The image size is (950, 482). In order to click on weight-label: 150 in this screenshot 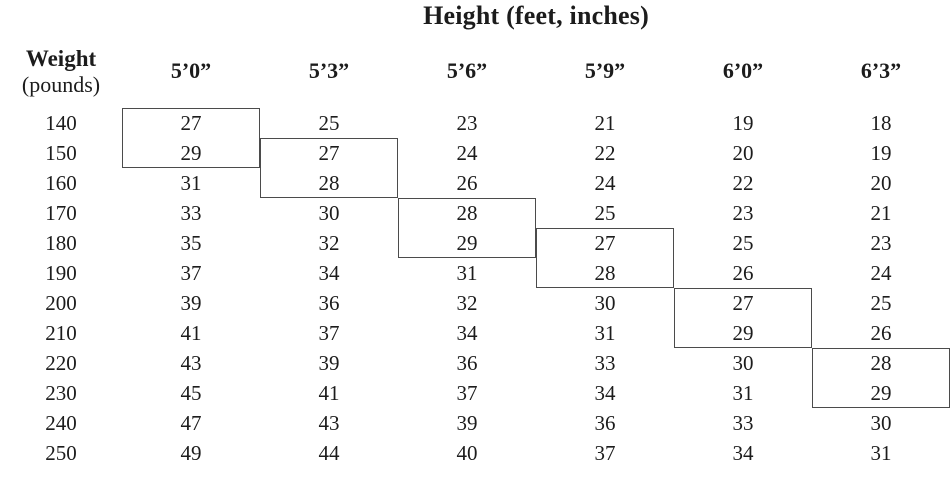, I will do `click(61, 153)`.